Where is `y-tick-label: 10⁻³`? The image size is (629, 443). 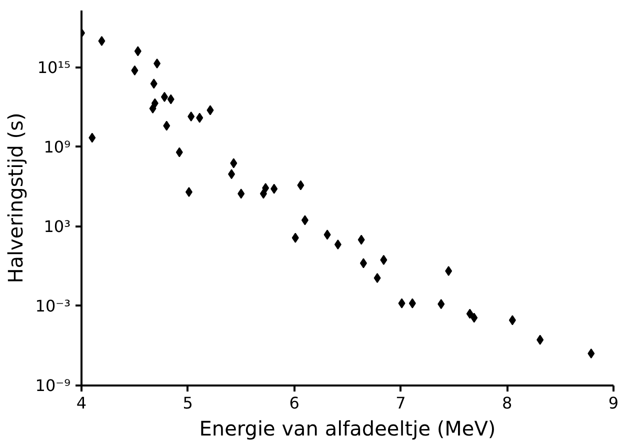
y-tick-label: 10⁻³ is located at coordinates (52, 306).